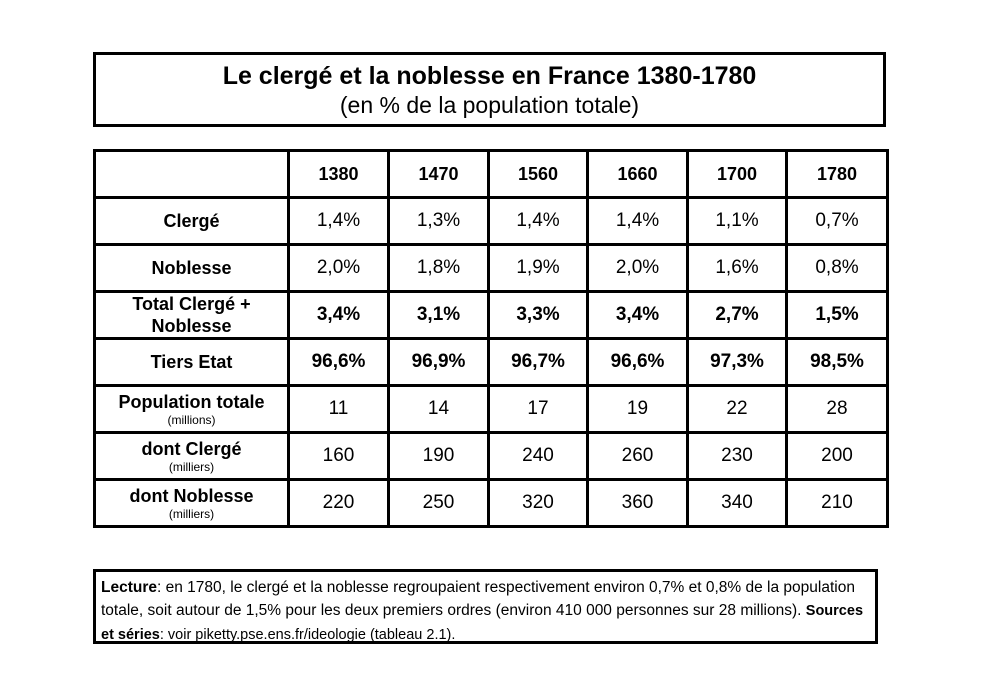  Describe the element at coordinates (737, 409) in the screenshot. I see `table-cell: 22` at that location.